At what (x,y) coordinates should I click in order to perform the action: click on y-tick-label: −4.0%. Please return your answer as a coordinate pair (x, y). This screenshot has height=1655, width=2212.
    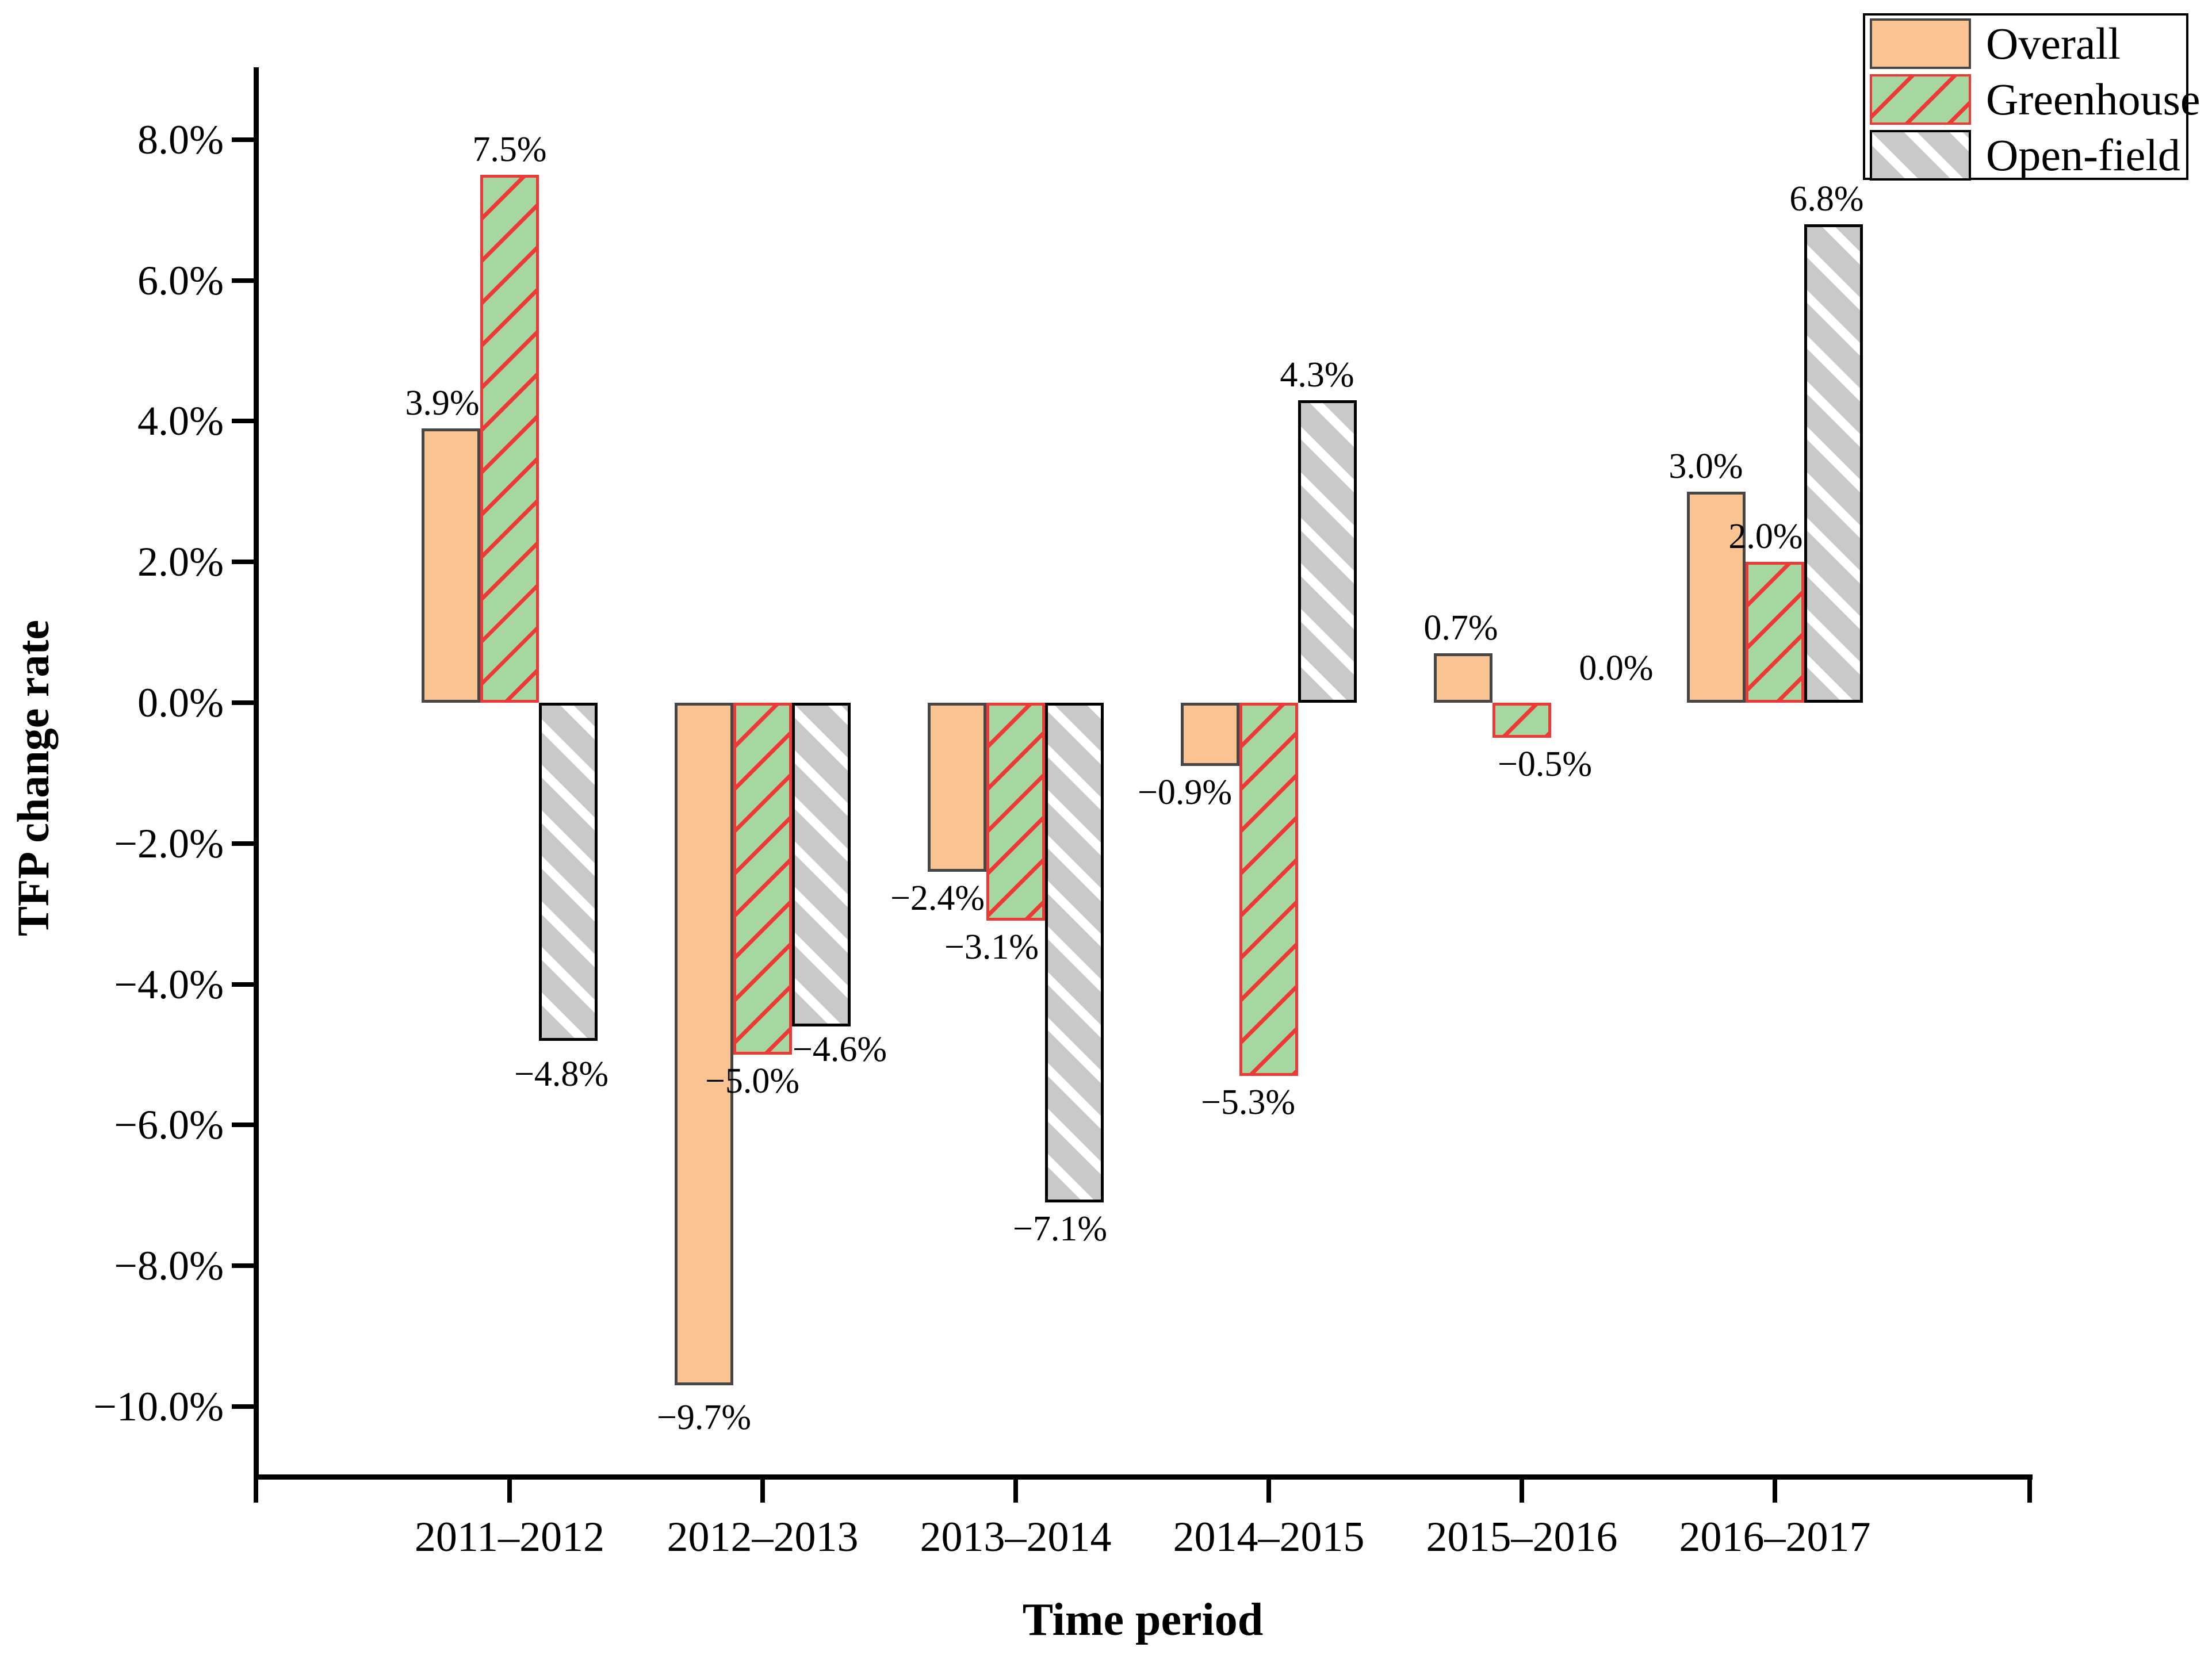
    Looking at the image, I should click on (169, 984).